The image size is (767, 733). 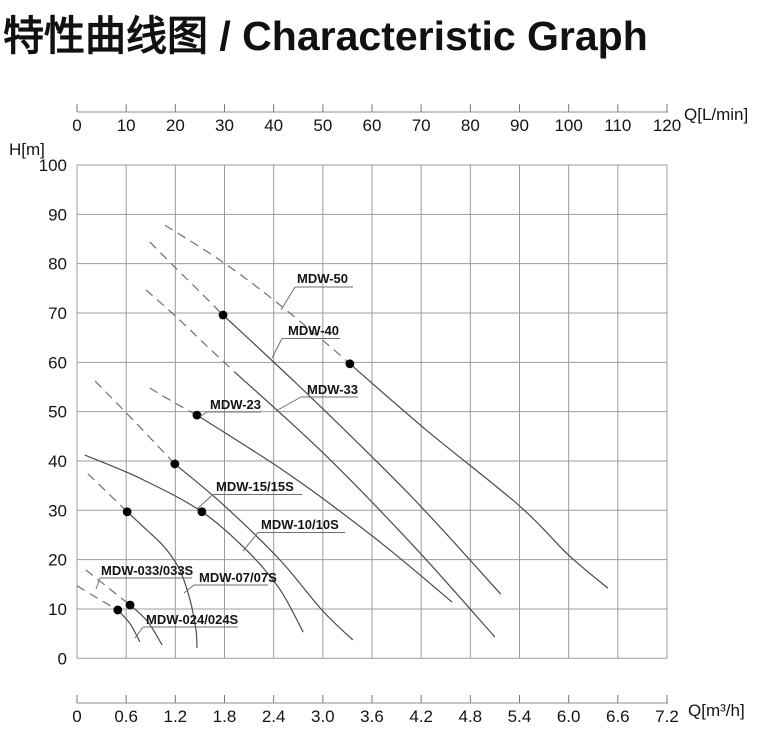 What do you see at coordinates (471, 716) in the screenshot?
I see `bottom-axis-tick-label: 4.8` at bounding box center [471, 716].